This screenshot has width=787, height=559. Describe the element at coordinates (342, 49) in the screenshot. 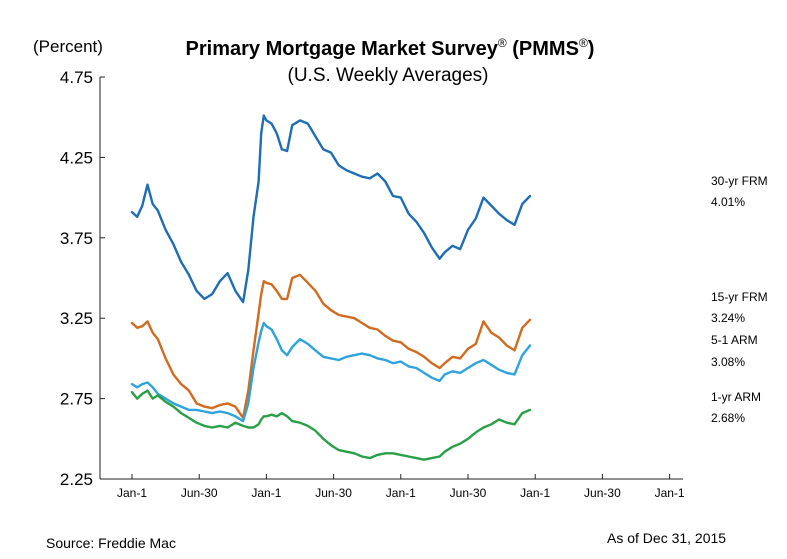

I see `chart-title-main: Primary Mortgage Market Survey` at that location.